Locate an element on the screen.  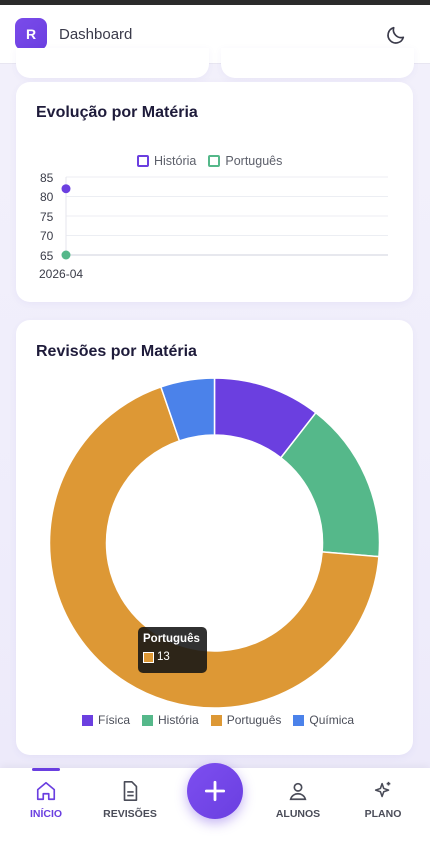
revisions-title: Revisões por Matéria is located at coordinates (116, 351).